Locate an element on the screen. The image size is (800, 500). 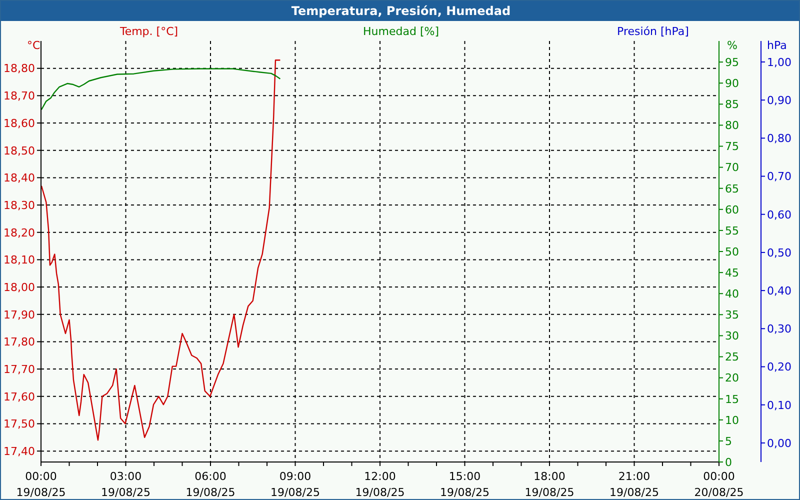
text: Humedad [%] is located at coordinates (401, 31).